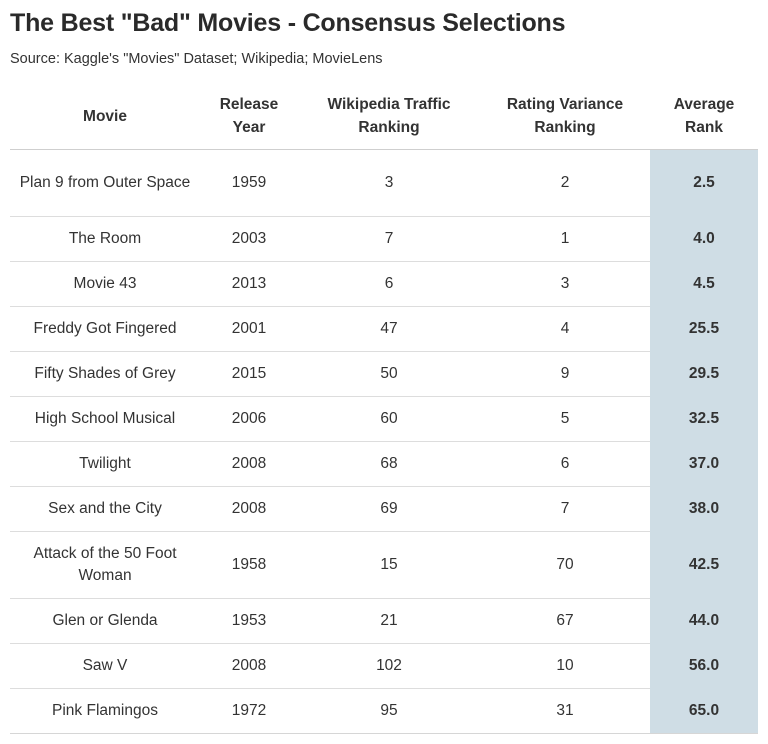 The width and height of the screenshot is (768, 744). I want to click on cell-release-year: 1953, so click(249, 621).